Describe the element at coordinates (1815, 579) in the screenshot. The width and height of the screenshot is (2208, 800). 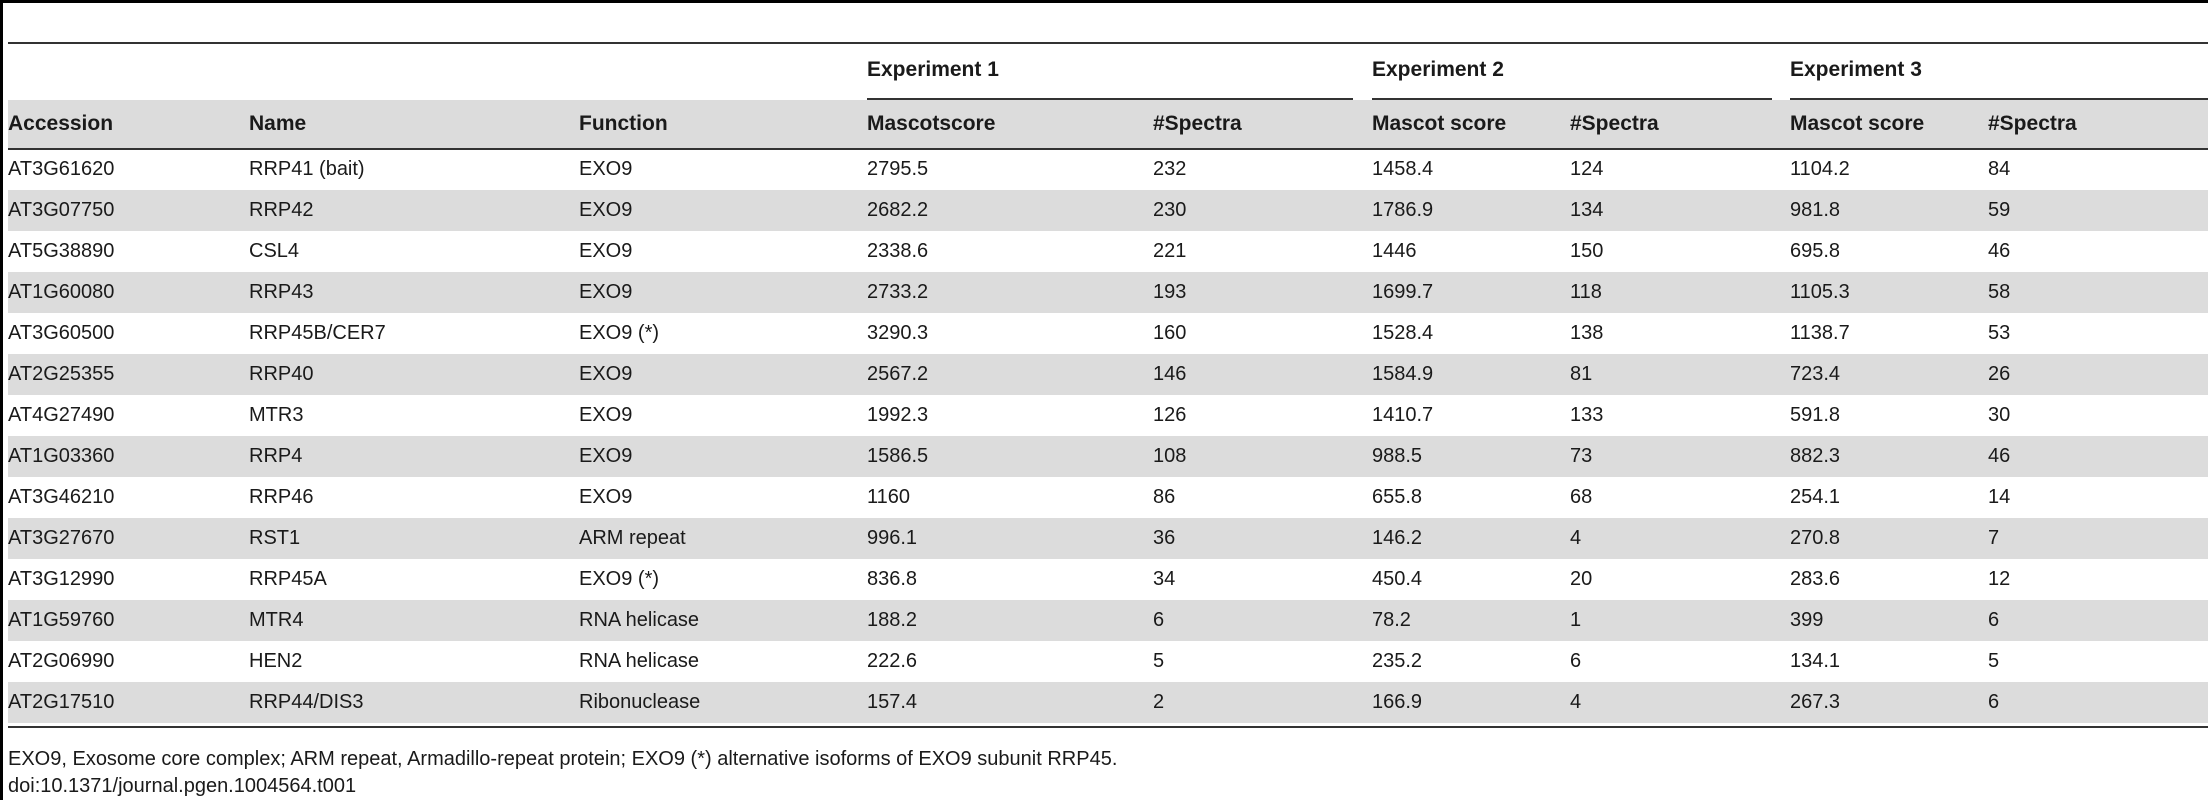
I see `cell-e3-score: 283.6` at that location.